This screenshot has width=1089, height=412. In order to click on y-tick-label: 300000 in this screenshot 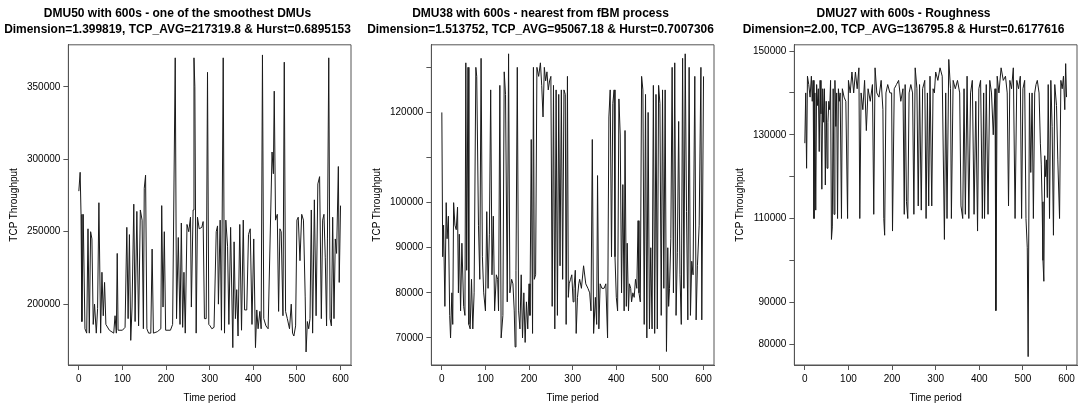, I will do `click(43, 159)`.